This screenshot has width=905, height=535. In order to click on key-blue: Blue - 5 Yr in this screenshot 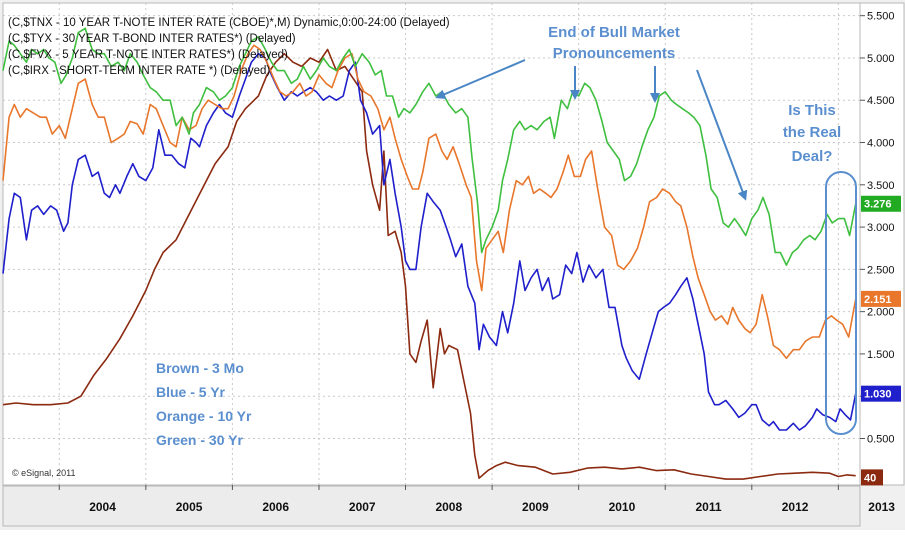, I will do `click(191, 392)`.